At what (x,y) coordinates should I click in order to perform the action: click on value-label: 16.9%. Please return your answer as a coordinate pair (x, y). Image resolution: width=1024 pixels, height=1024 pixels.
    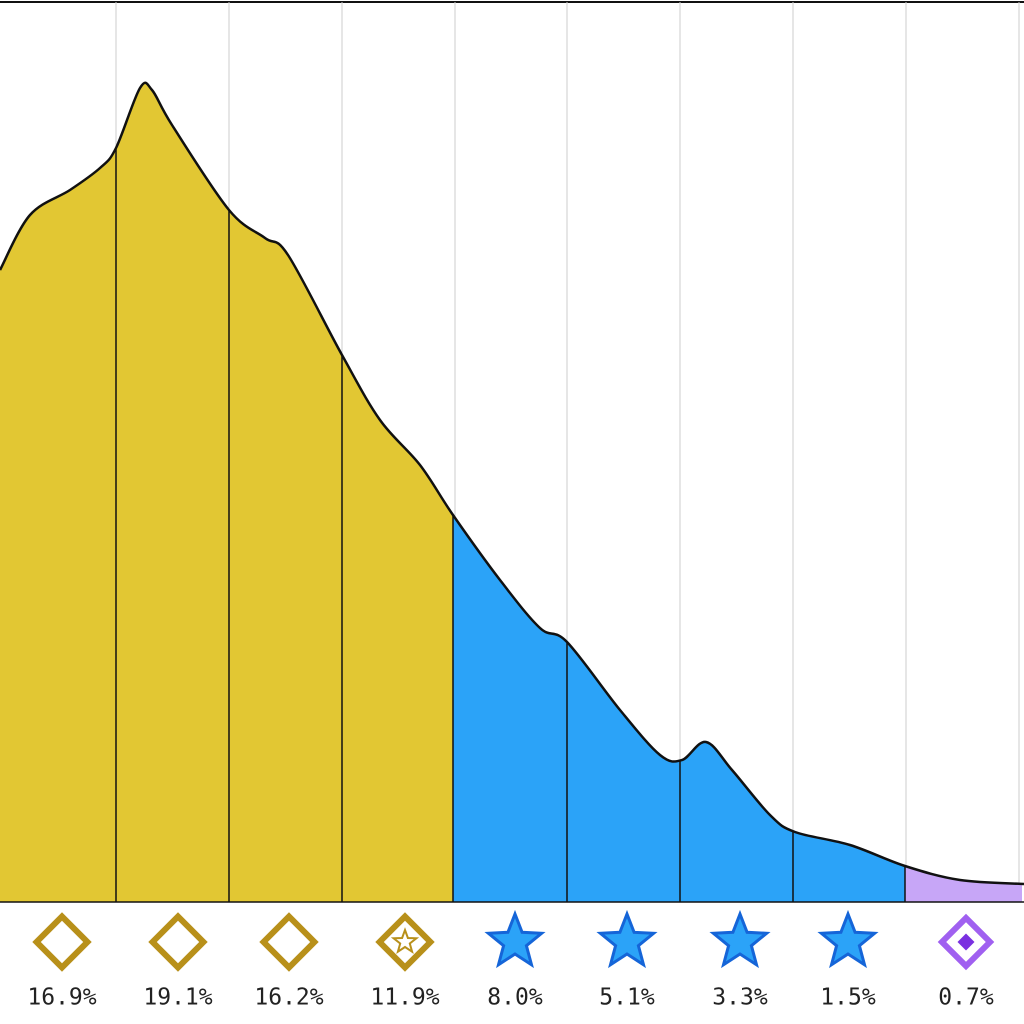
    Looking at the image, I should click on (61, 998).